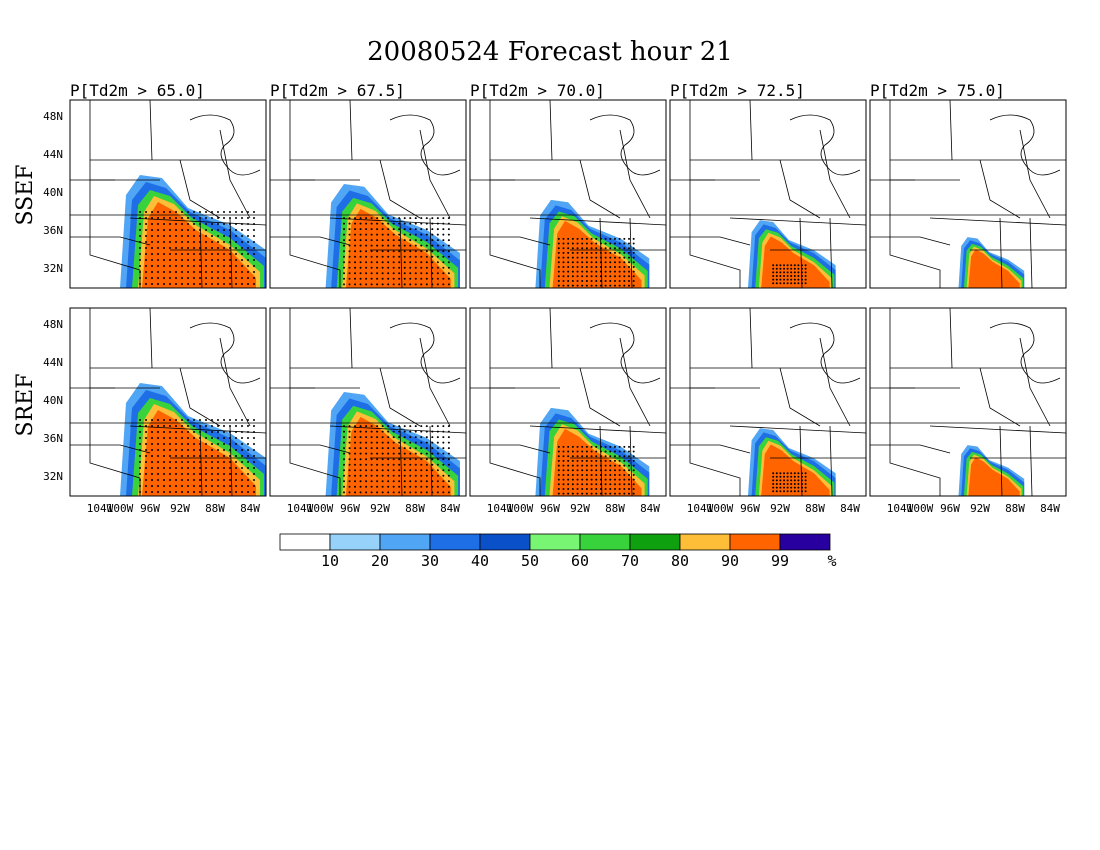 This screenshot has height=850, width=1100. I want to click on column-title-4: P[Td2m > 72.5], so click(737, 90).